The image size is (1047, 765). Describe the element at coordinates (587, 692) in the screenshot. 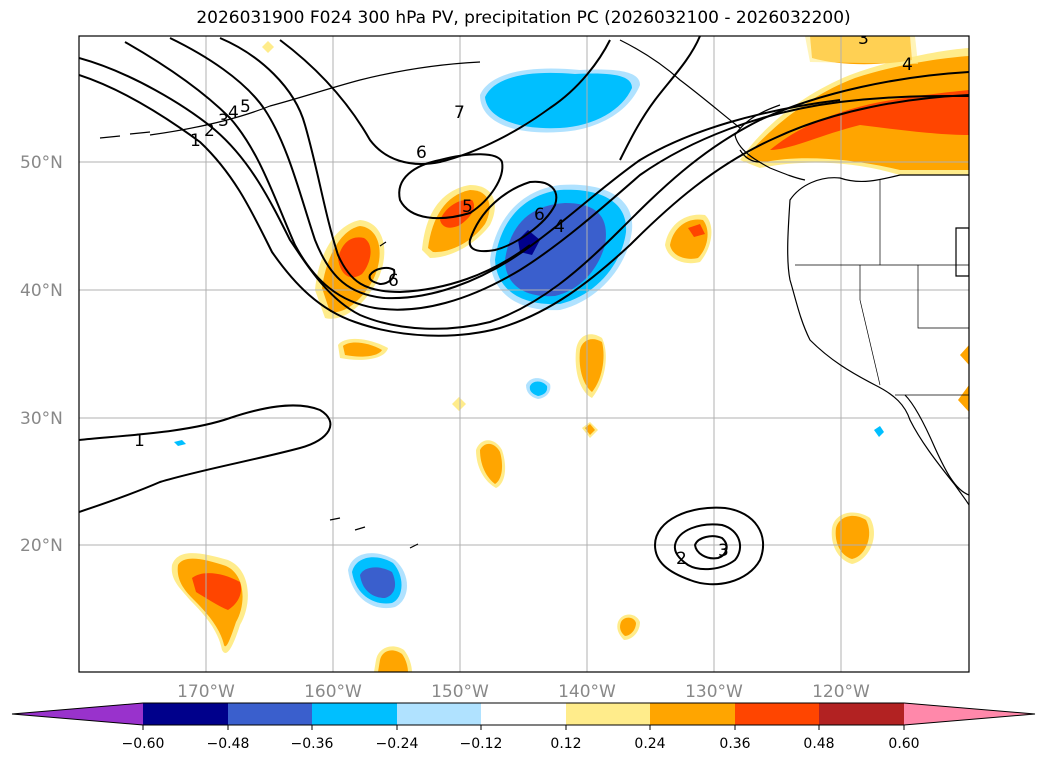

I see `lon-label: 140°W` at that location.